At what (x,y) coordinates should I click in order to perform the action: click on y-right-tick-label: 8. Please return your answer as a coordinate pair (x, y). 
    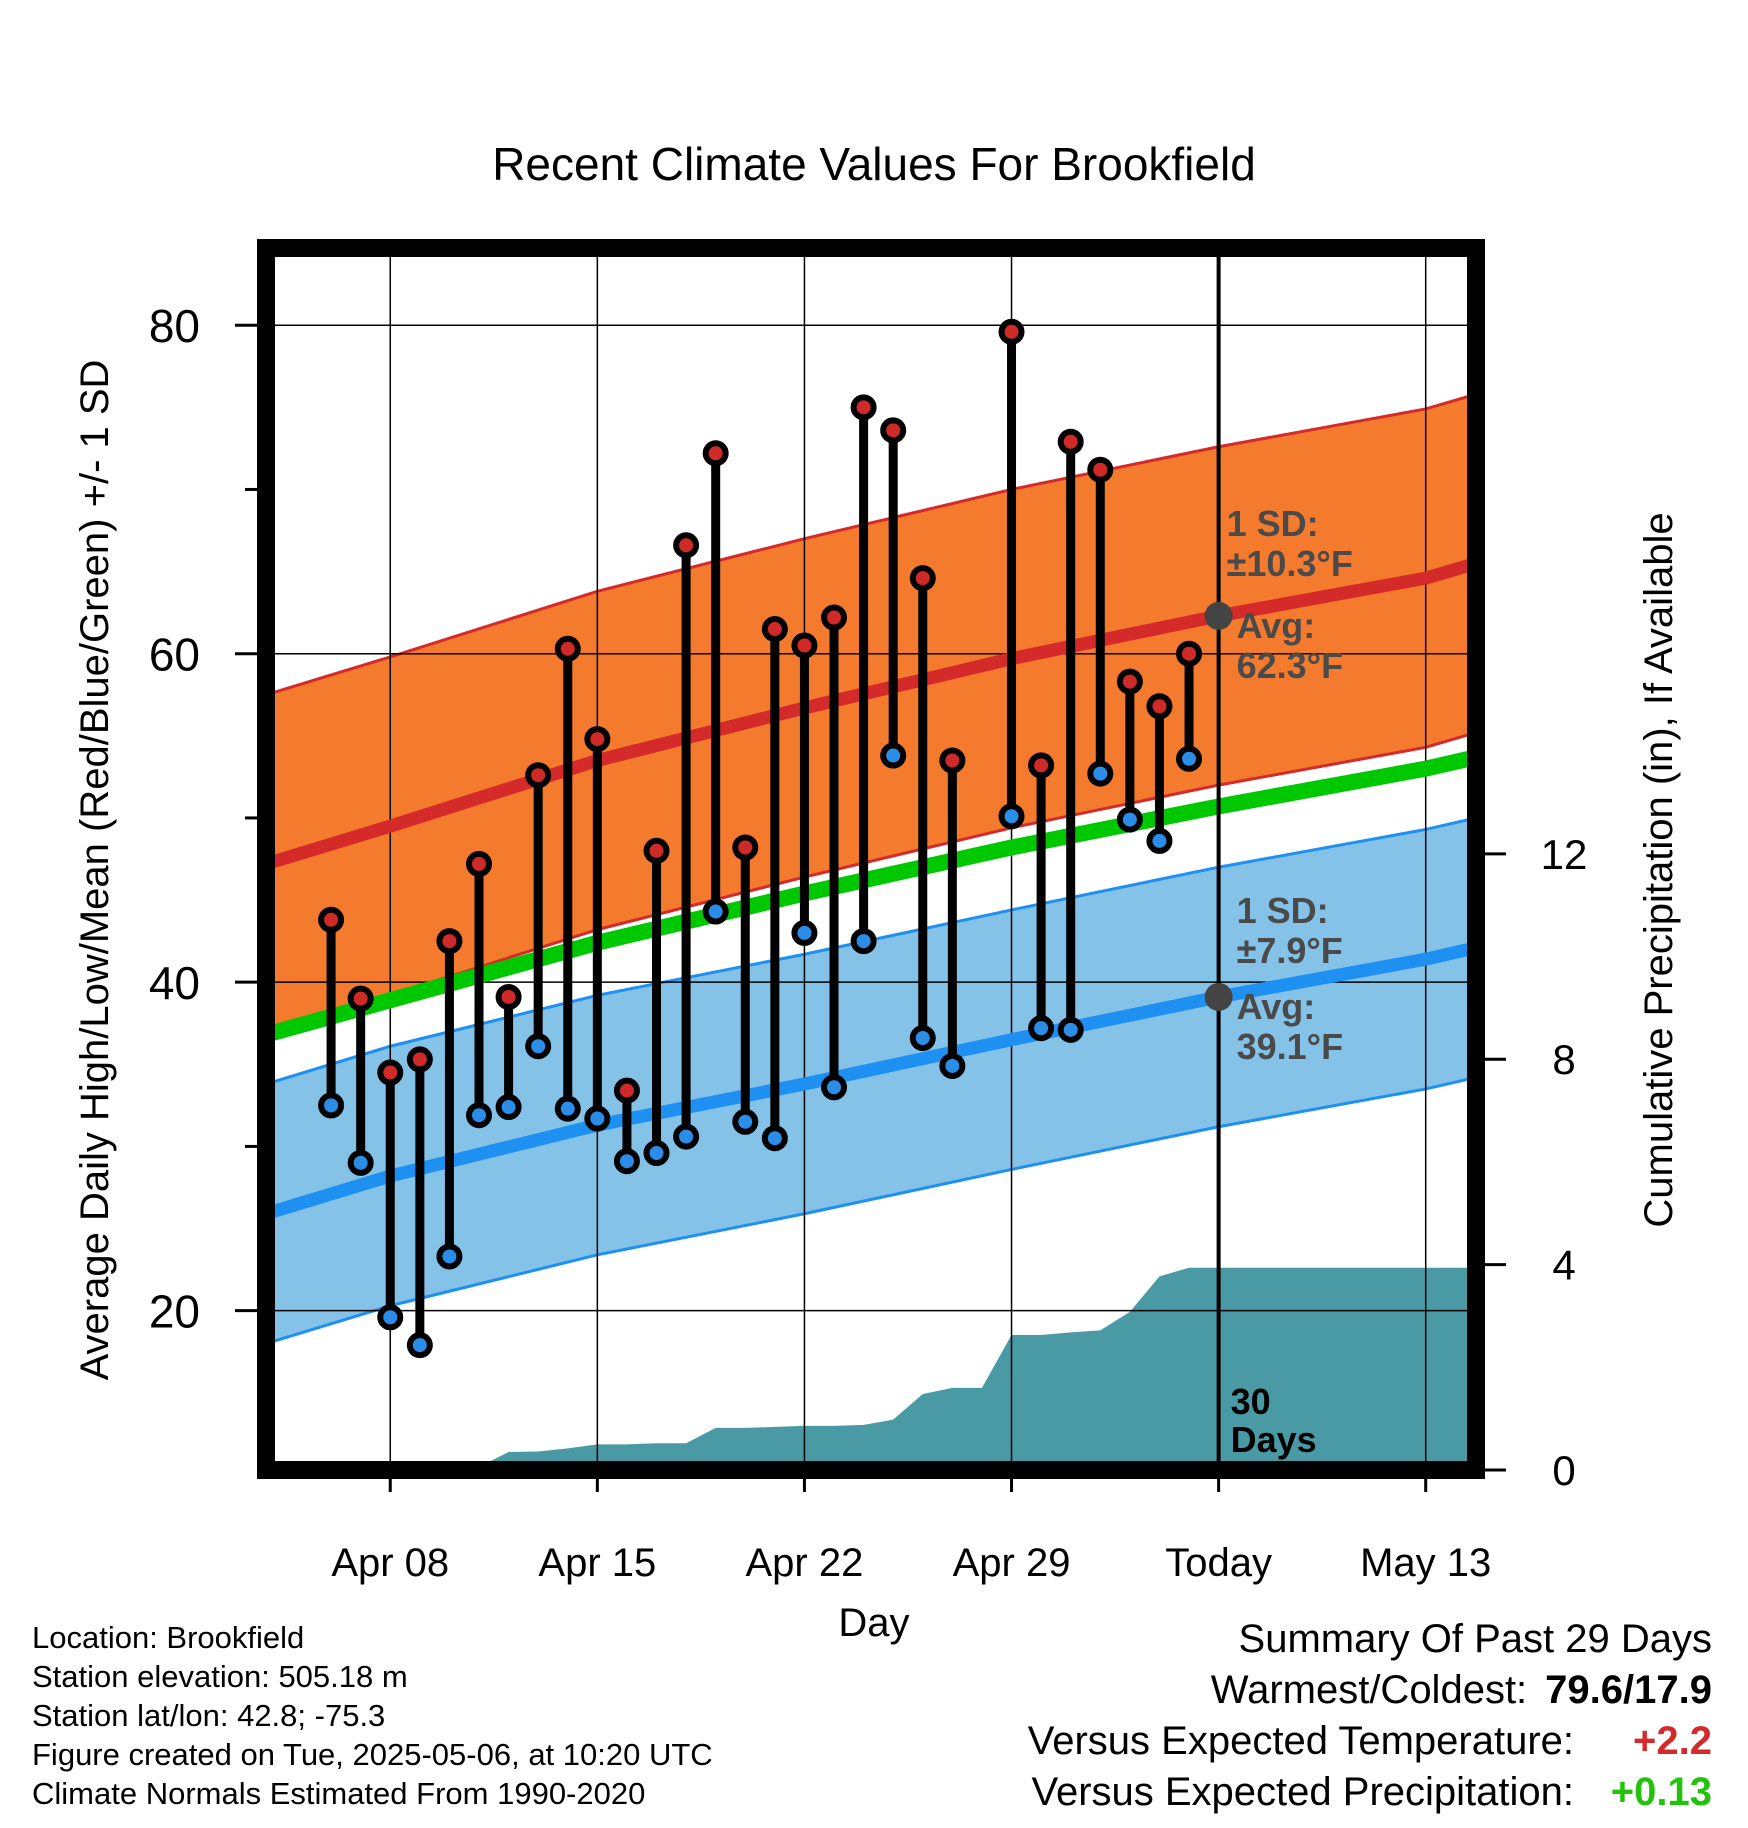
    Looking at the image, I should click on (1563, 1059).